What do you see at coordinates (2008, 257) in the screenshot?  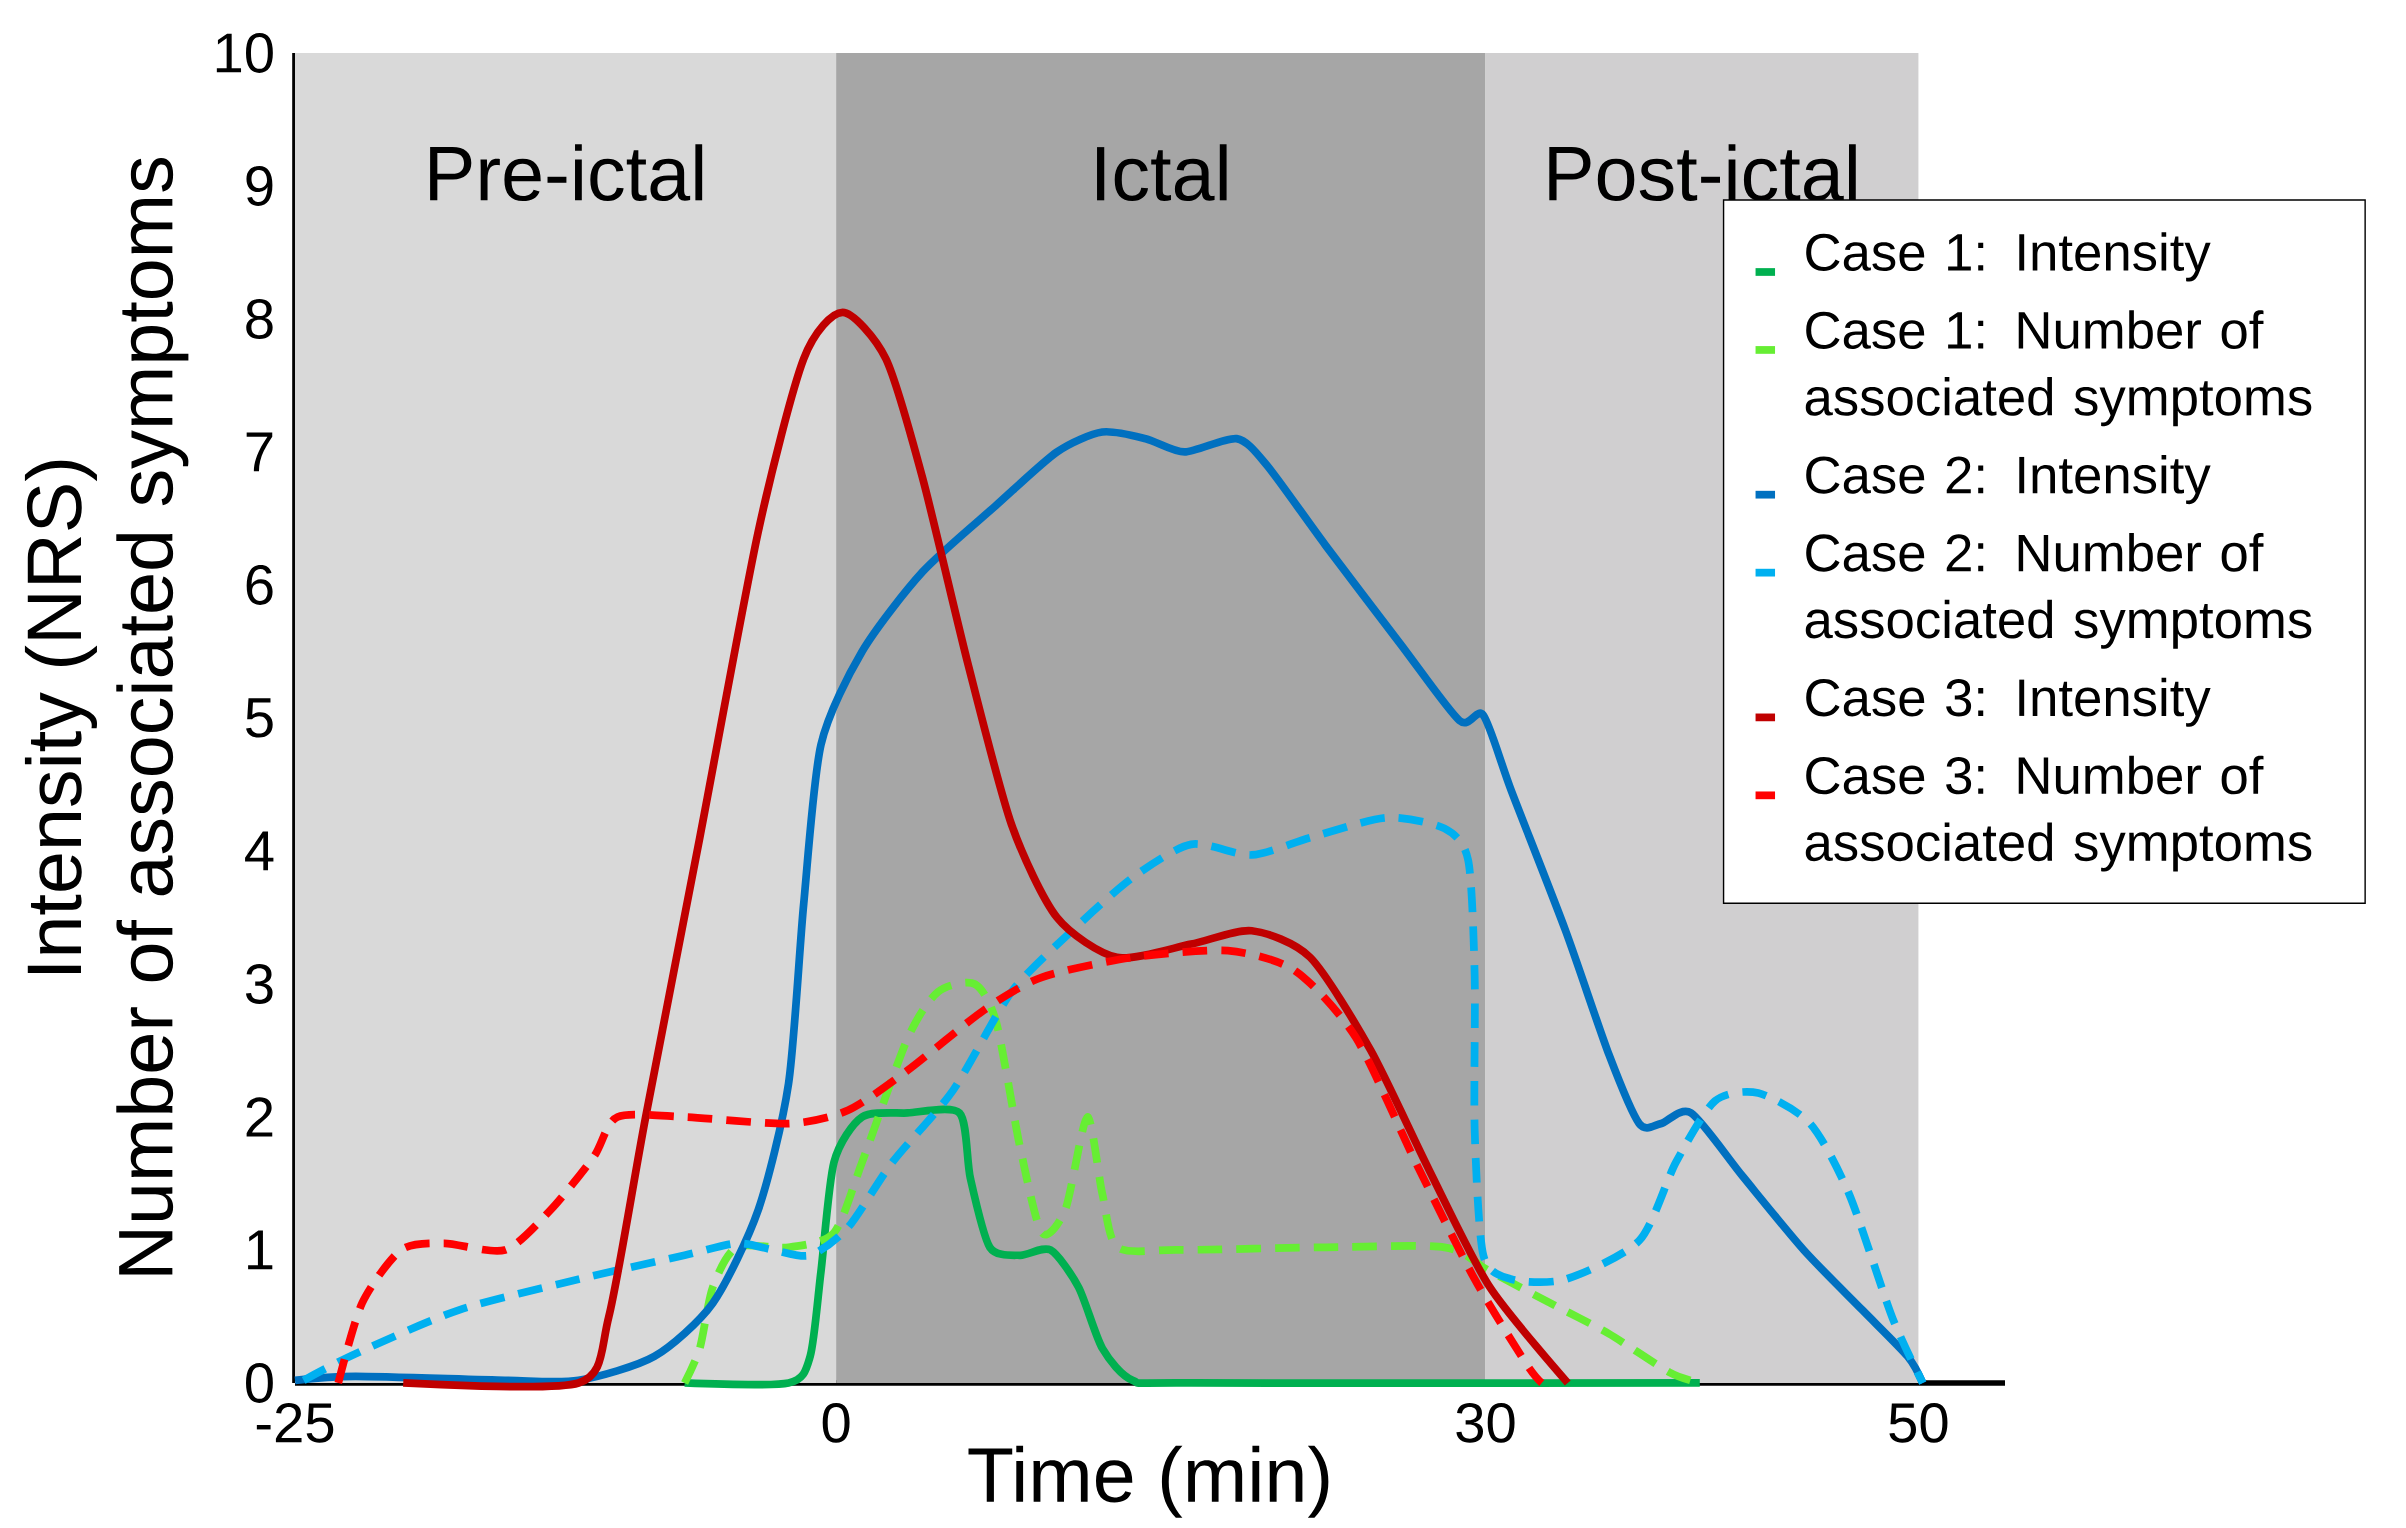 I see `legend-label: Case 1: Intensity` at bounding box center [2008, 257].